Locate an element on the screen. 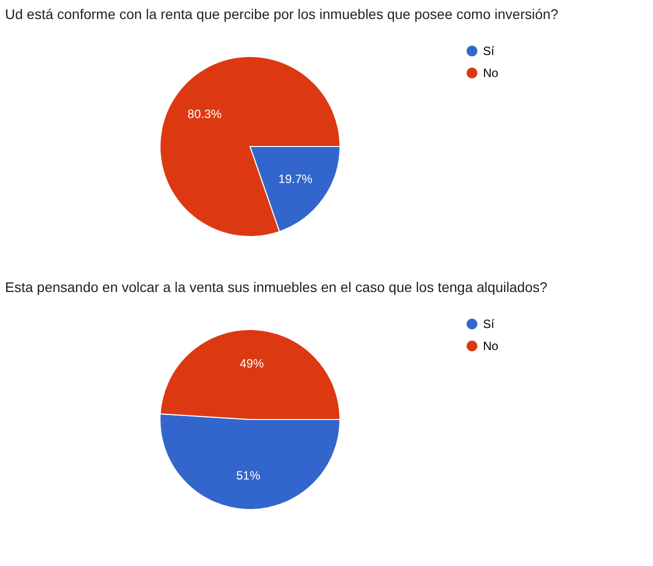 The image size is (653, 566). data-label: 80.3% is located at coordinates (205, 114).